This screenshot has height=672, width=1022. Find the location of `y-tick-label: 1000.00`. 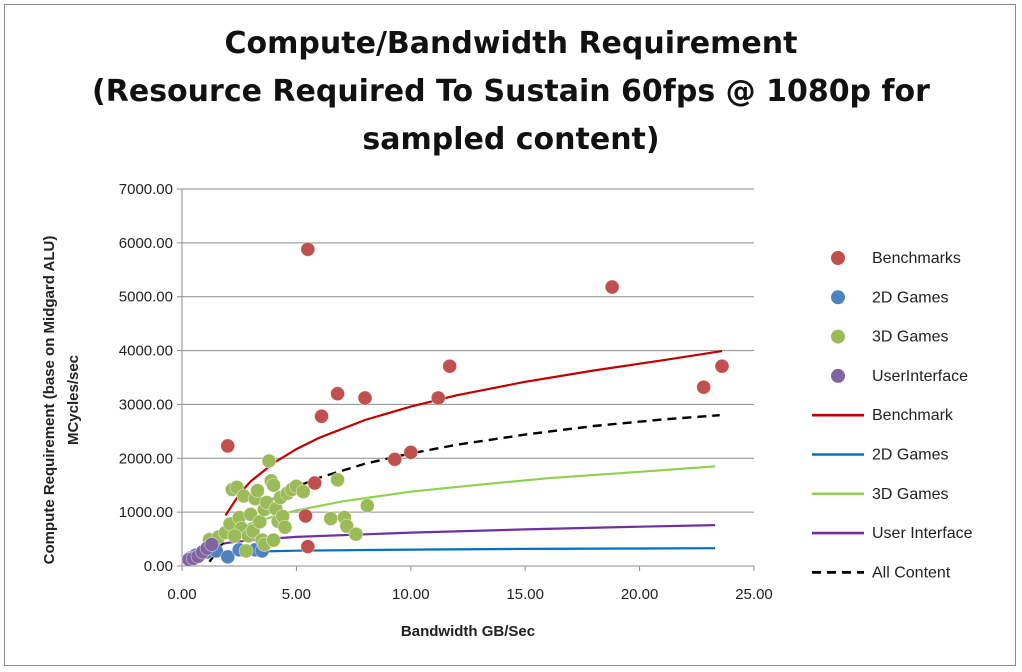

y-tick-label: 1000.00 is located at coordinates (146, 512).